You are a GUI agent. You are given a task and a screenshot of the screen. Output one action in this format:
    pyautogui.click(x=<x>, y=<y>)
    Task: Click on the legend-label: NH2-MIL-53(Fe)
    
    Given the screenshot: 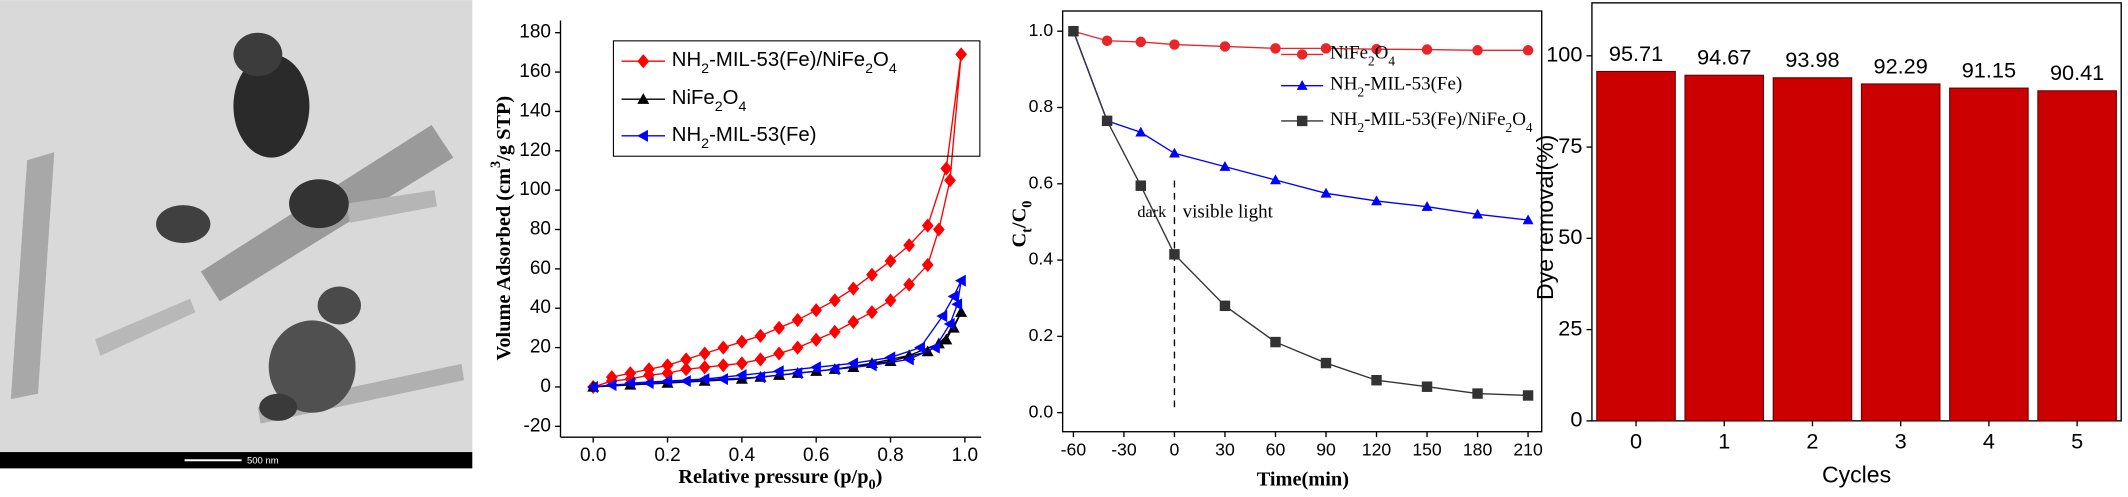 What is the action you would take?
    pyautogui.click(x=744, y=137)
    